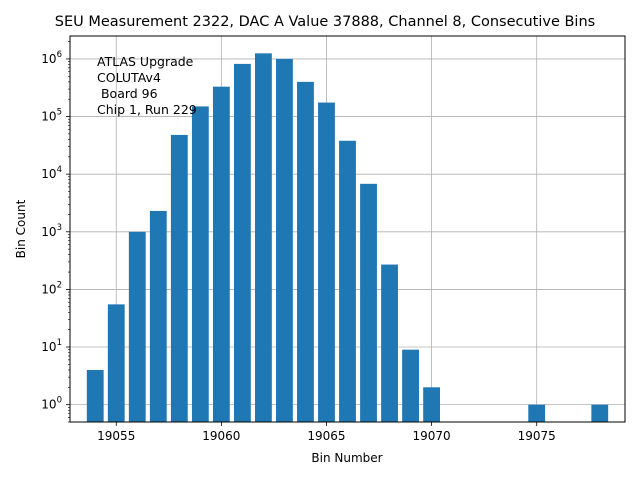 This screenshot has height=480, width=640. I want to click on x-tick-label: 19060, so click(221, 436).